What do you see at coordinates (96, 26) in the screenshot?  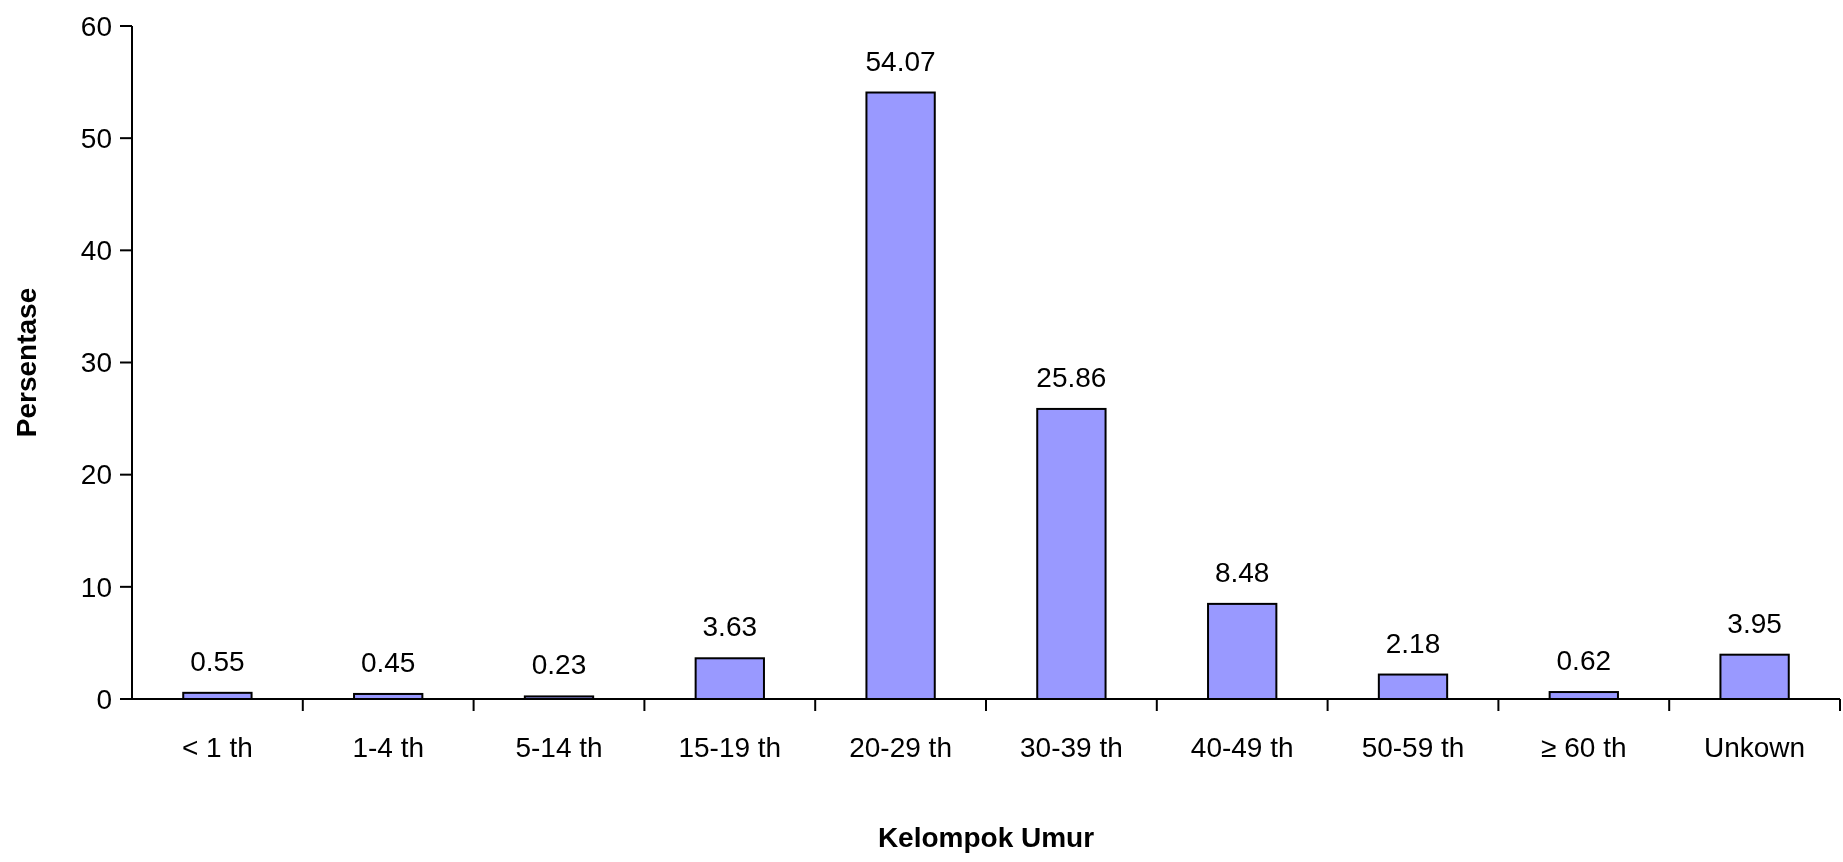 I see `y-tick-label: 60` at bounding box center [96, 26].